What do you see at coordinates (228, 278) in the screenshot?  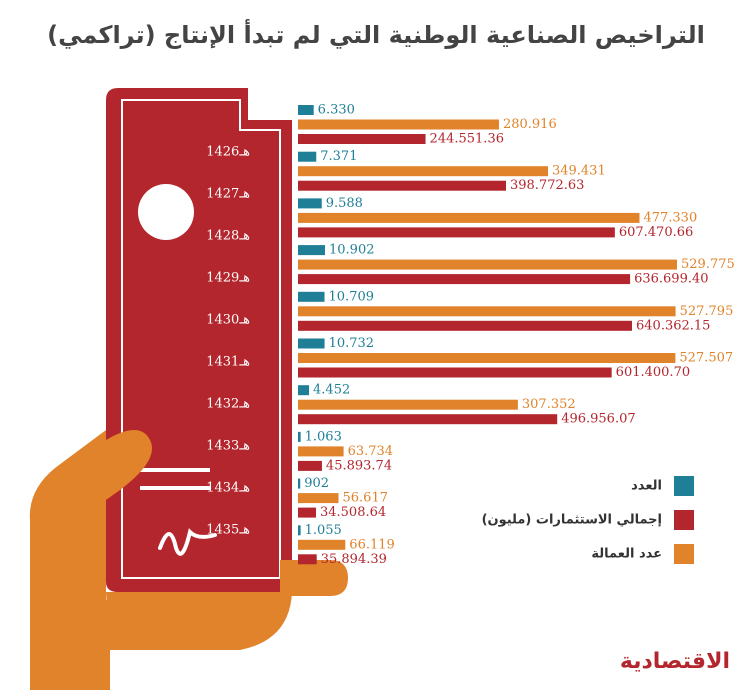 I see `category-label: 1429هـ` at bounding box center [228, 278].